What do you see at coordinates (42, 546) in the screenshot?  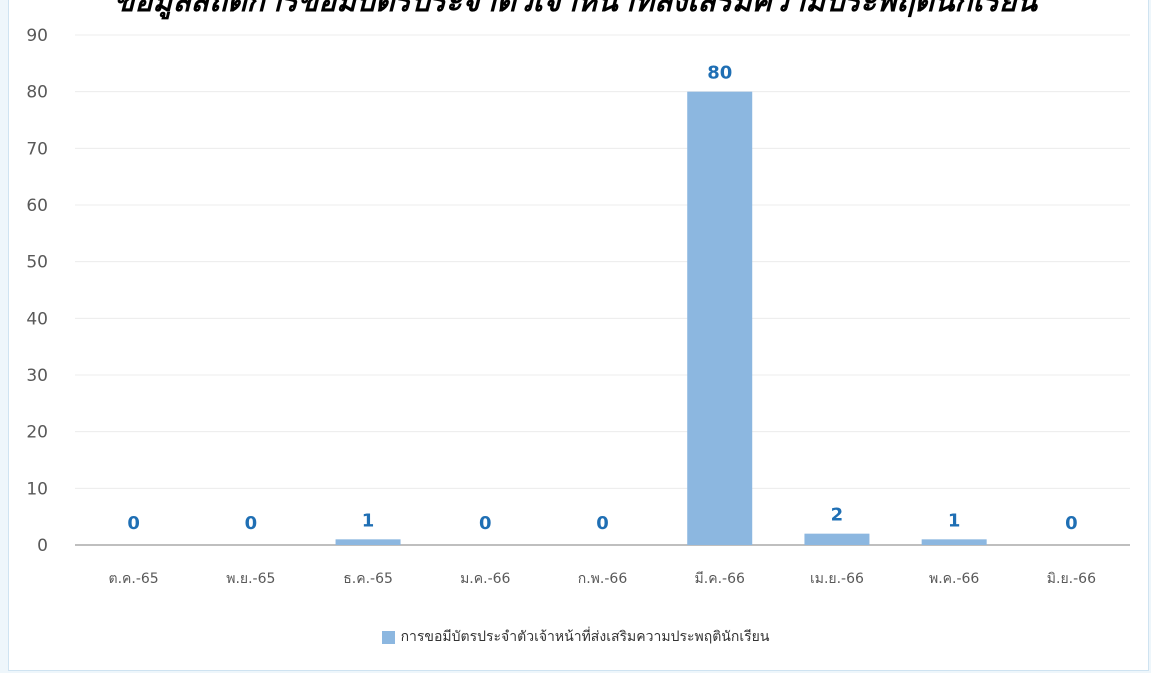 I see `y-tick-label: 0` at bounding box center [42, 546].